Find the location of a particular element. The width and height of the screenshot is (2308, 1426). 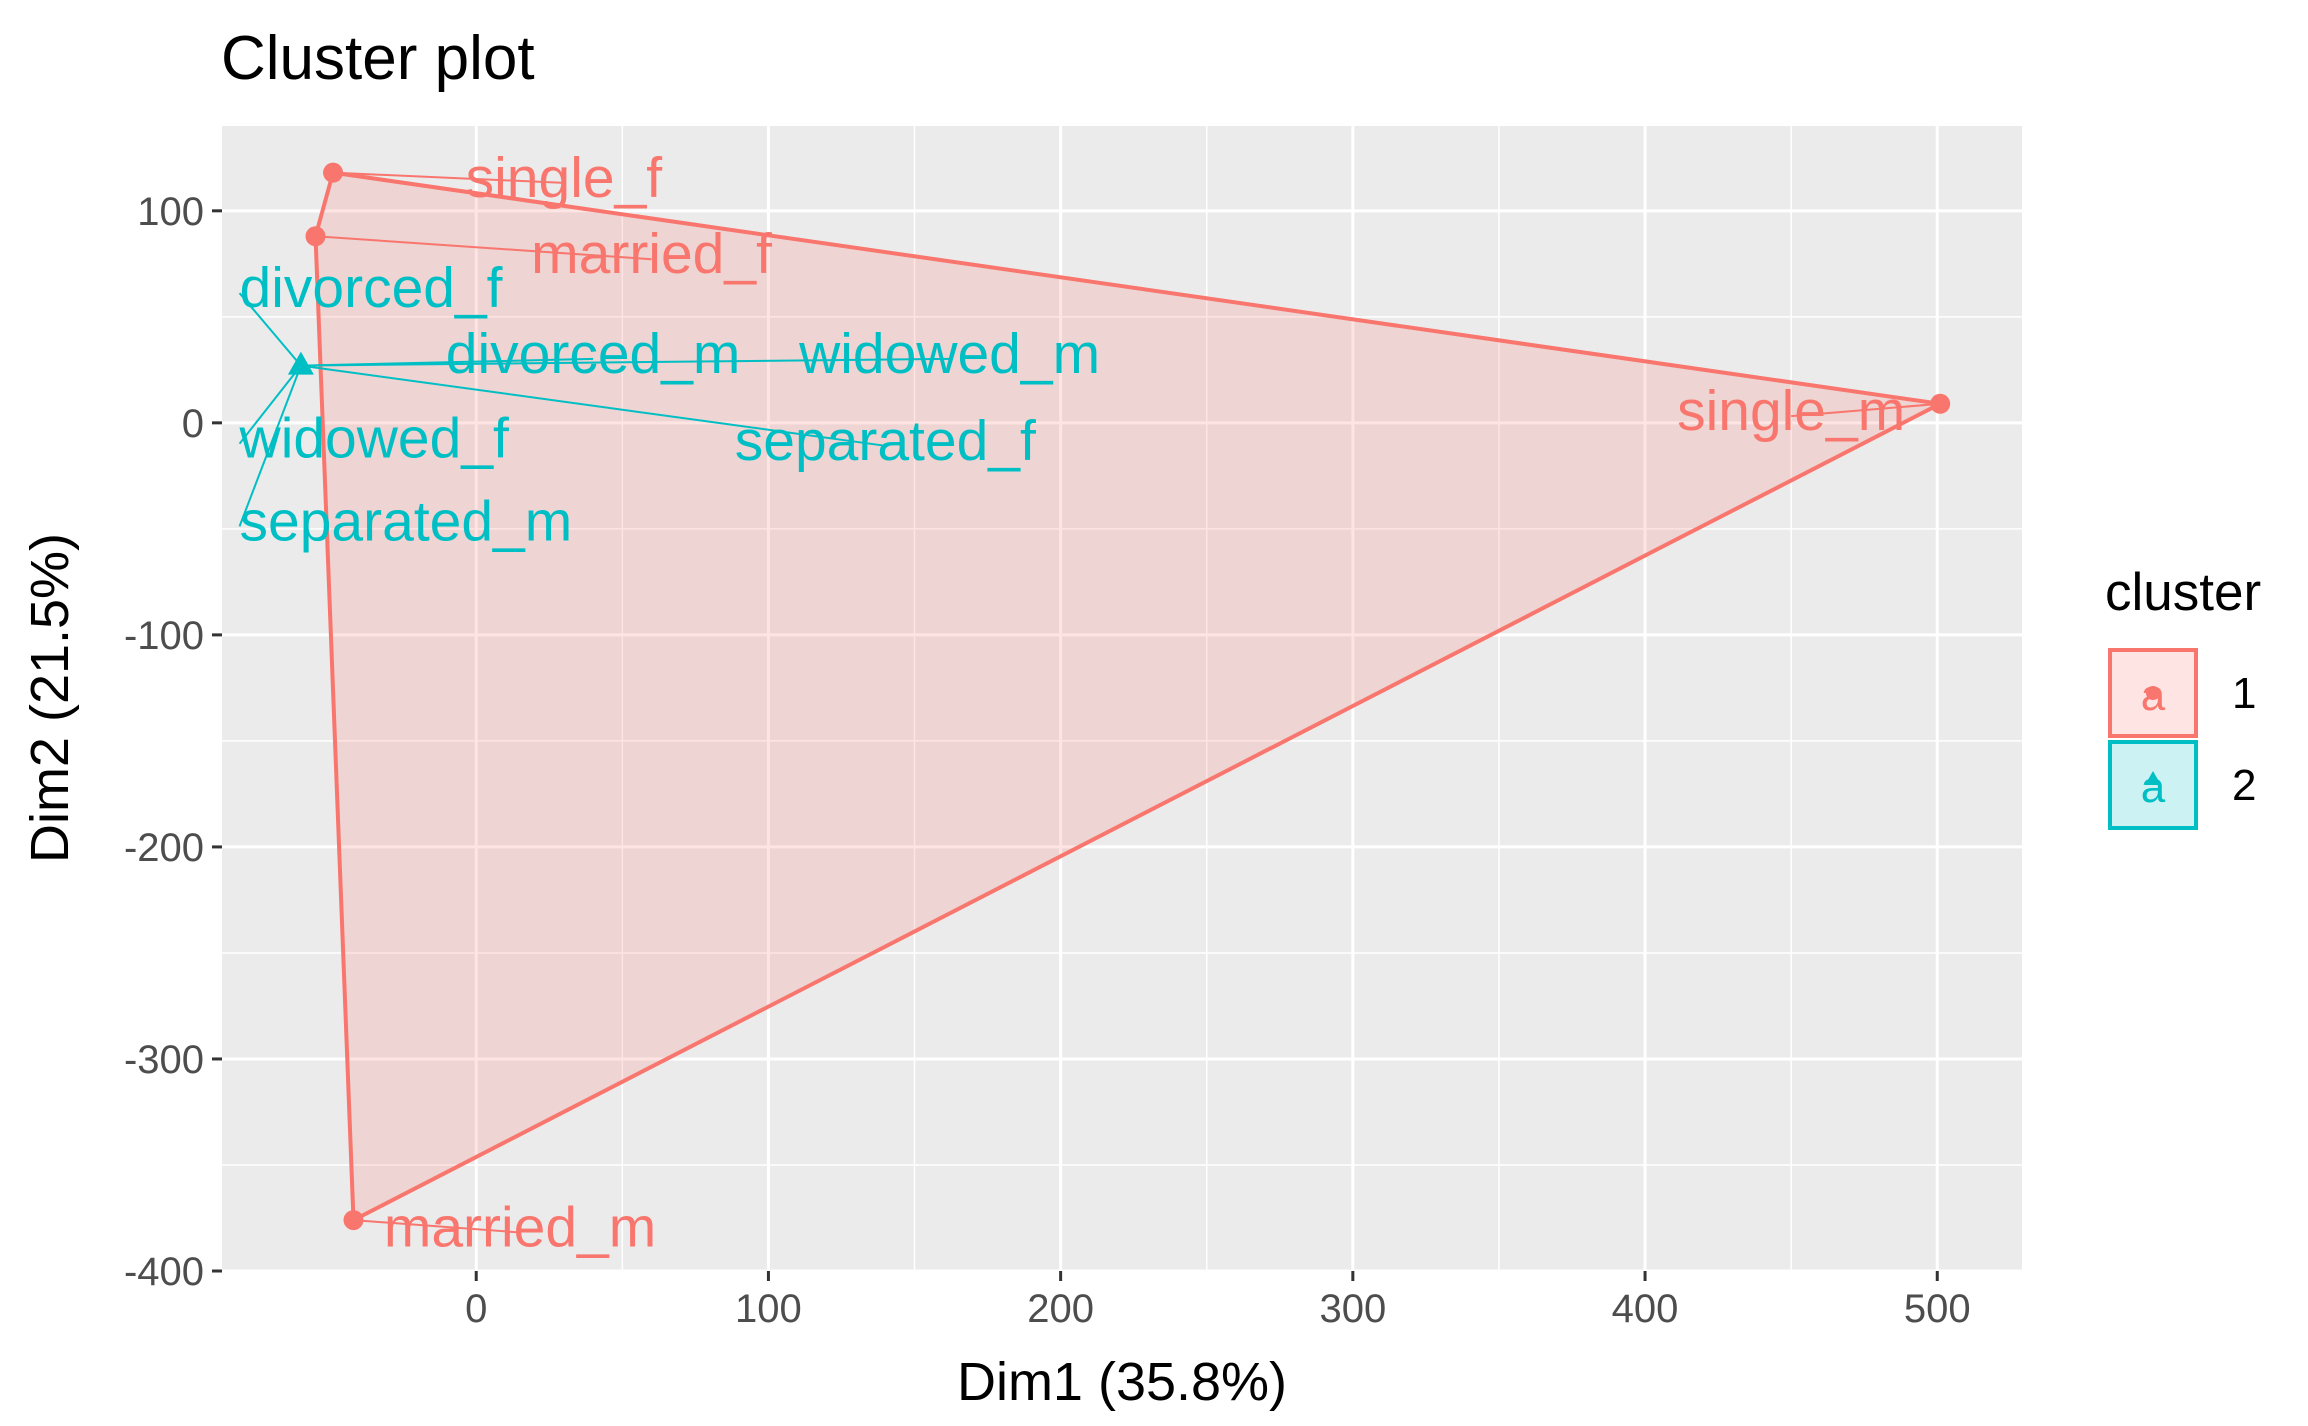

legend: cluster a1a2 is located at coordinates (2183, 696).